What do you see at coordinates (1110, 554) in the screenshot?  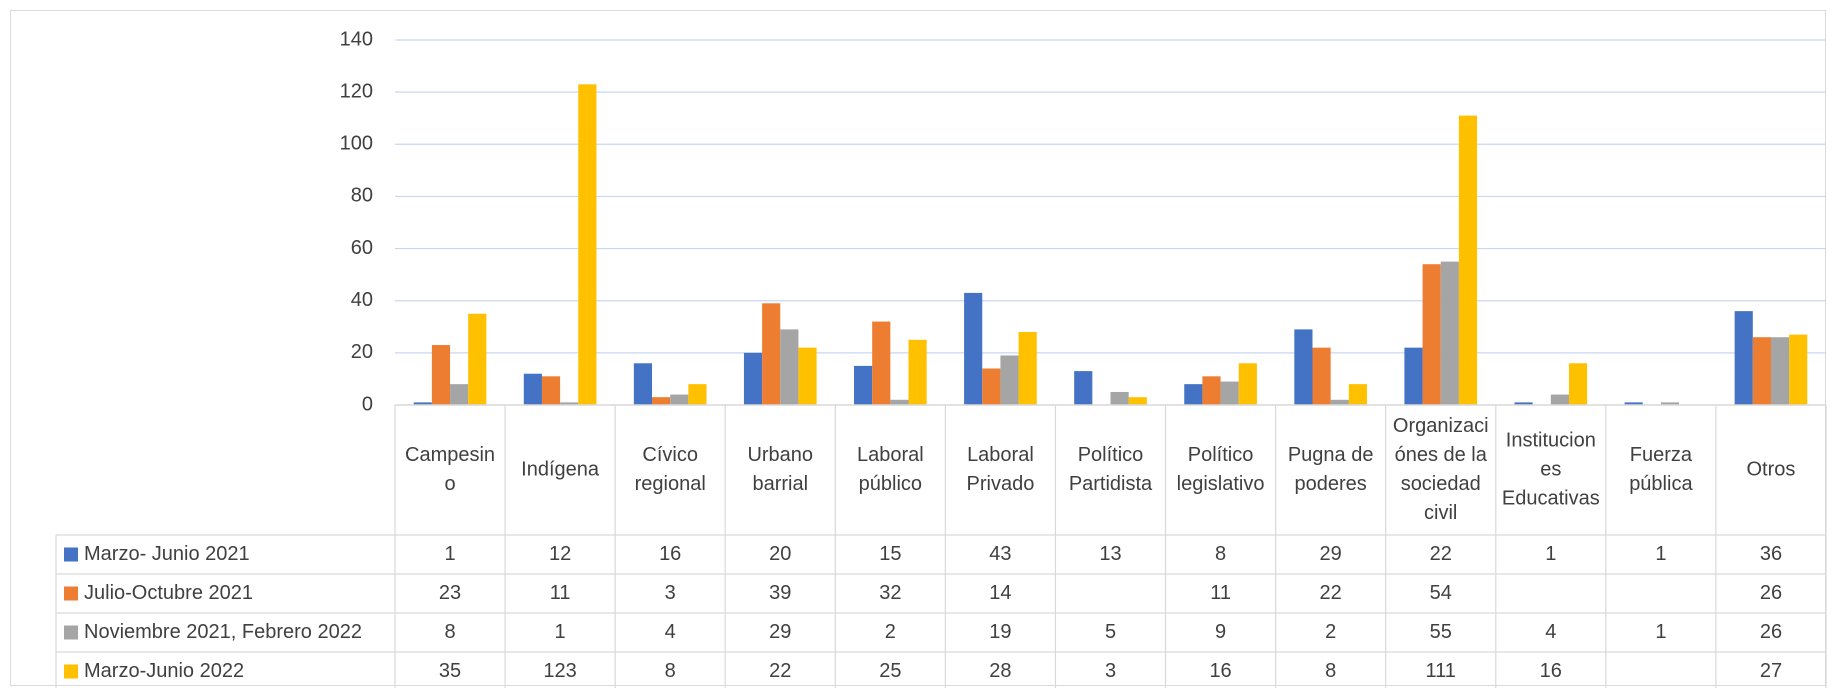 I see `data-label: 13` at bounding box center [1110, 554].